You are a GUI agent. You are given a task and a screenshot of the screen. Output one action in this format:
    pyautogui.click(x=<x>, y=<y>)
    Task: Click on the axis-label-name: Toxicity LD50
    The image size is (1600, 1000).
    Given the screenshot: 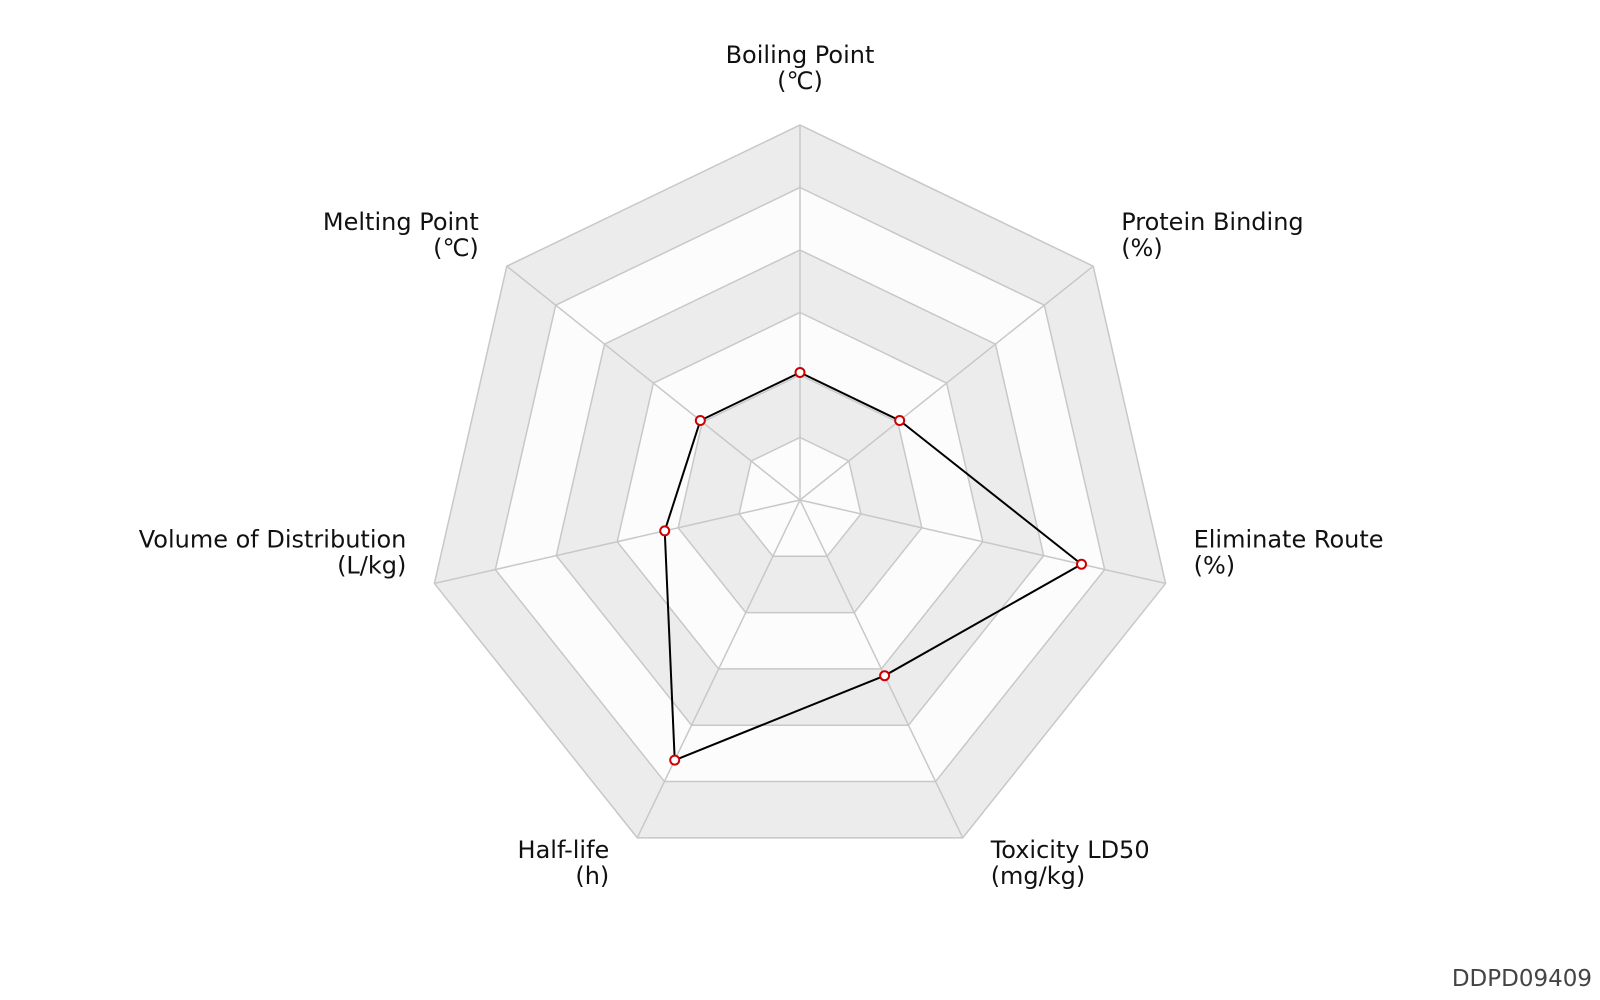 What is the action you would take?
    pyautogui.click(x=1070, y=850)
    